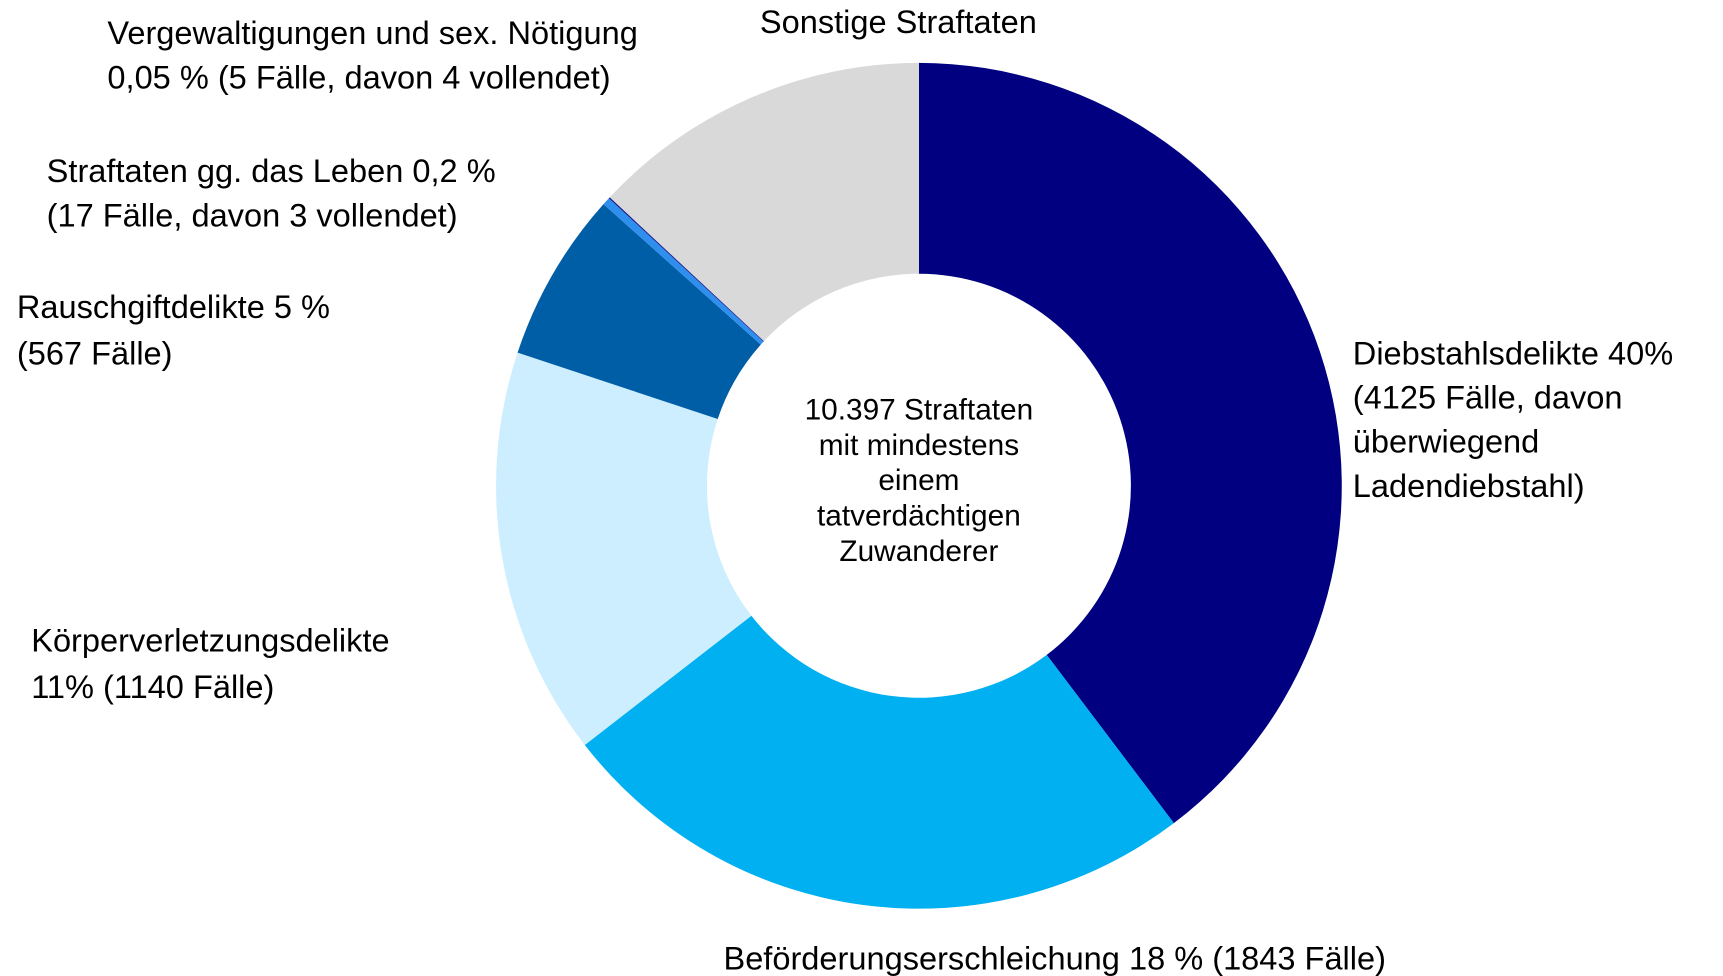 The height and width of the screenshot is (976, 1723). I want to click on slice-label: Vergewaltigungen und sex. Nötigung, so click(372, 33).